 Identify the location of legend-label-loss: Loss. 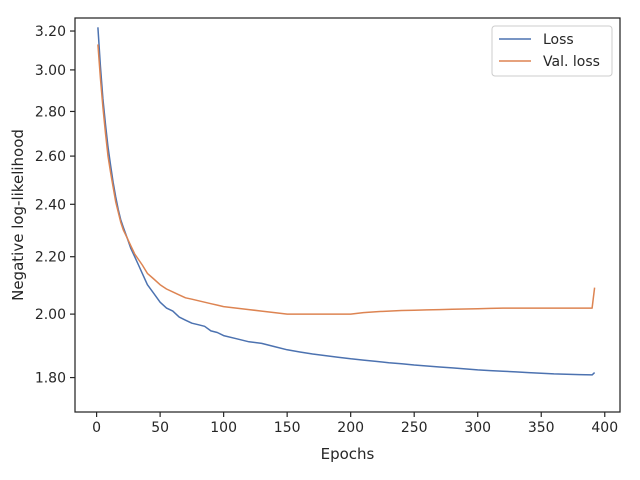
(558, 40).